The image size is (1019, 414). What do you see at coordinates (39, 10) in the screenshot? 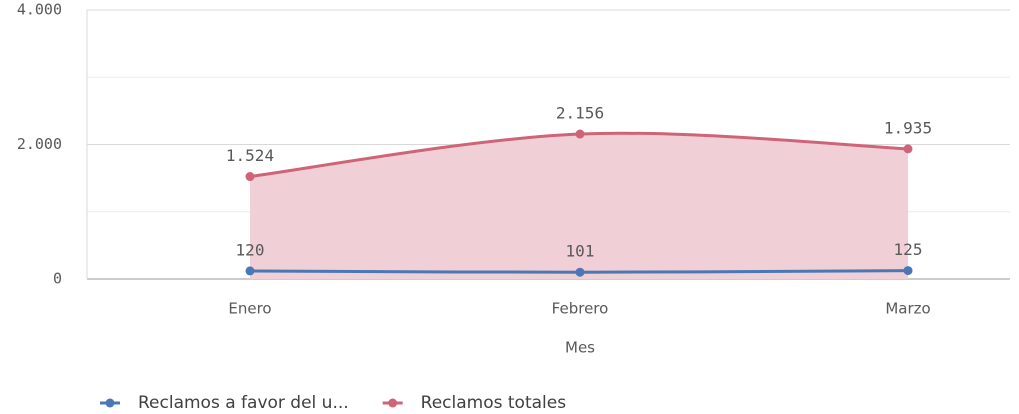
I see `y-tick-label: 4.000` at bounding box center [39, 10].